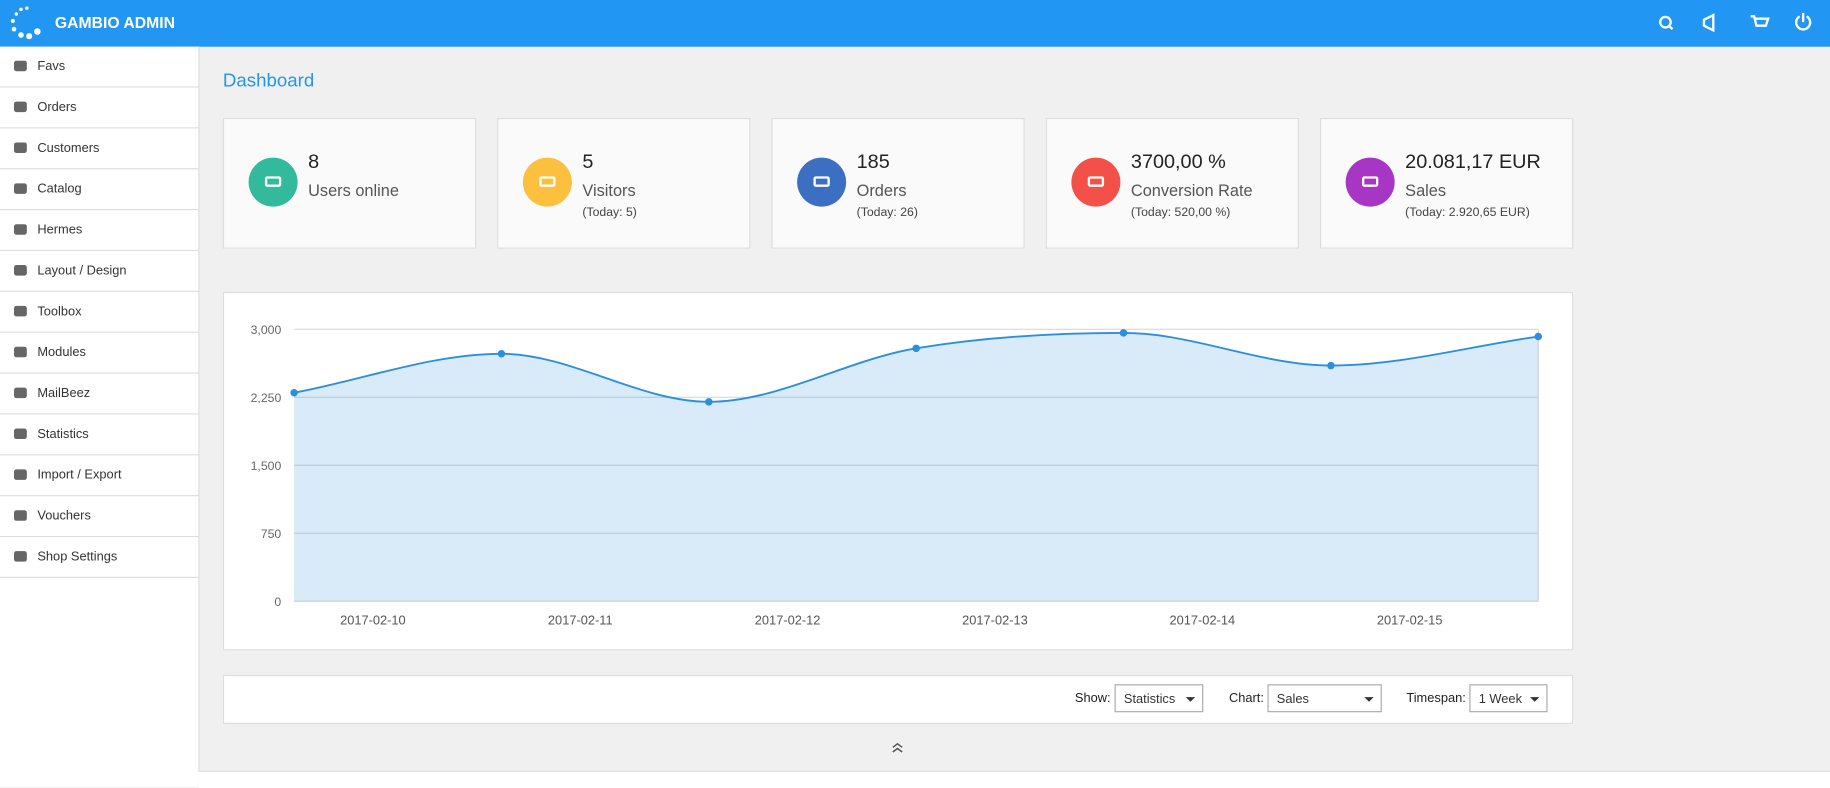 The width and height of the screenshot is (1830, 788). I want to click on y-tick-label: 2,250, so click(266, 398).